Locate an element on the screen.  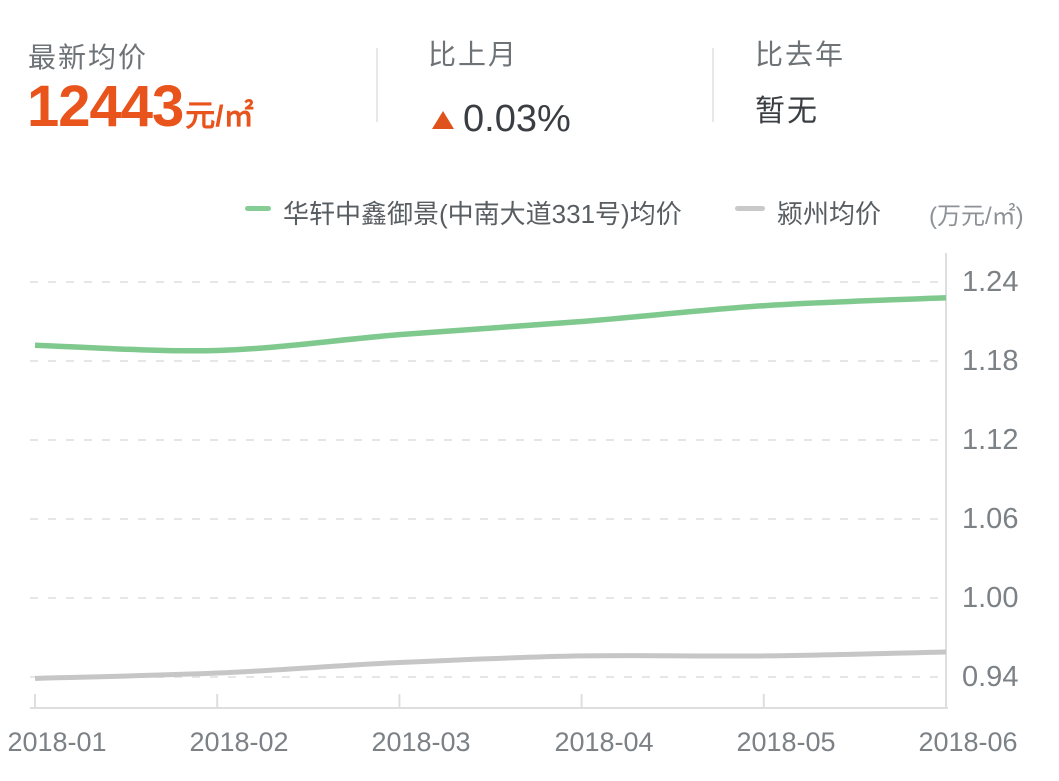
latest-price-value: 12443元/㎡ is located at coordinates (140, 107).